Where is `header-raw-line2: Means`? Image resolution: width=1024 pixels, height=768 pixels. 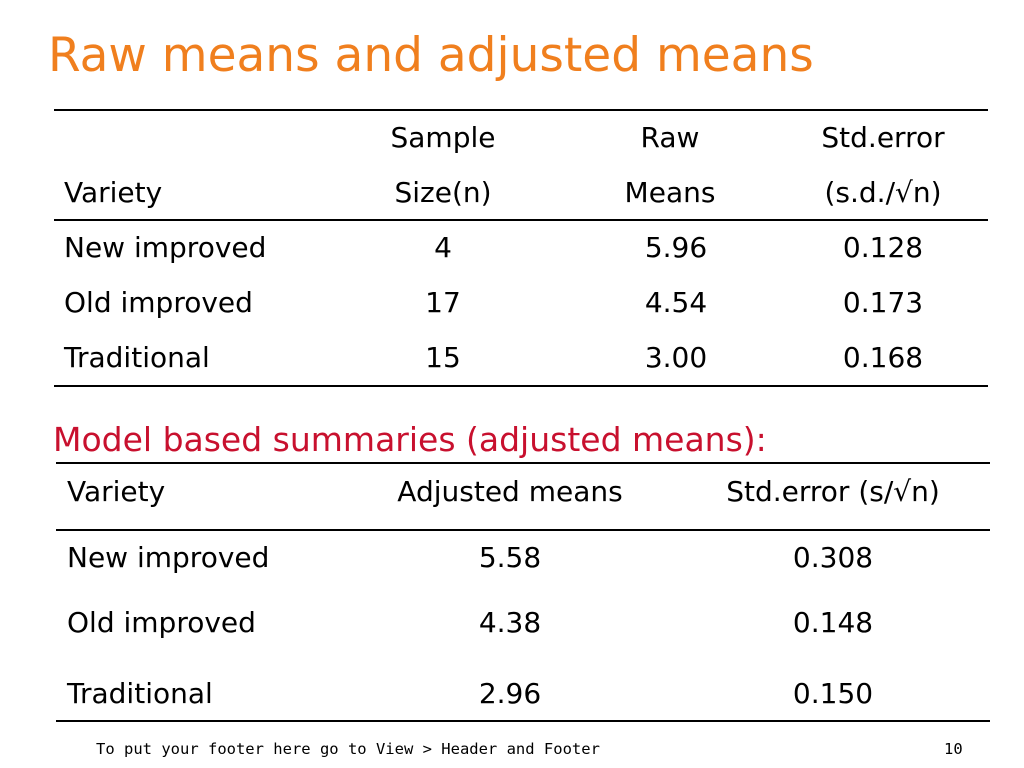 header-raw-line2: Means is located at coordinates (670, 192).